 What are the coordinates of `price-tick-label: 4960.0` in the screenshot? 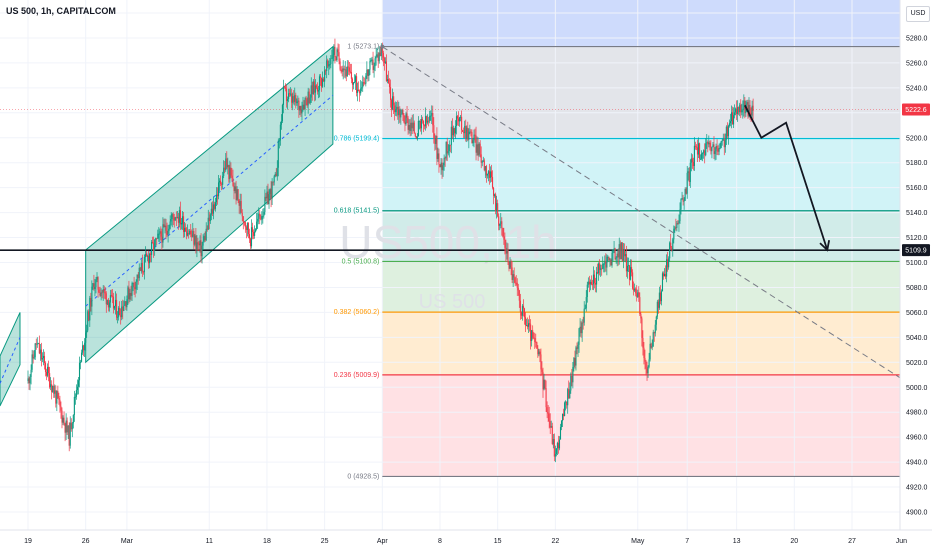 It's located at (917, 438).